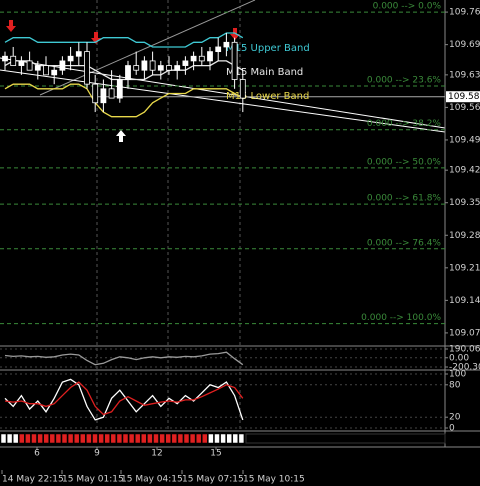  I want to click on x-tick-label: 15 May 07:15, so click(213, 480).